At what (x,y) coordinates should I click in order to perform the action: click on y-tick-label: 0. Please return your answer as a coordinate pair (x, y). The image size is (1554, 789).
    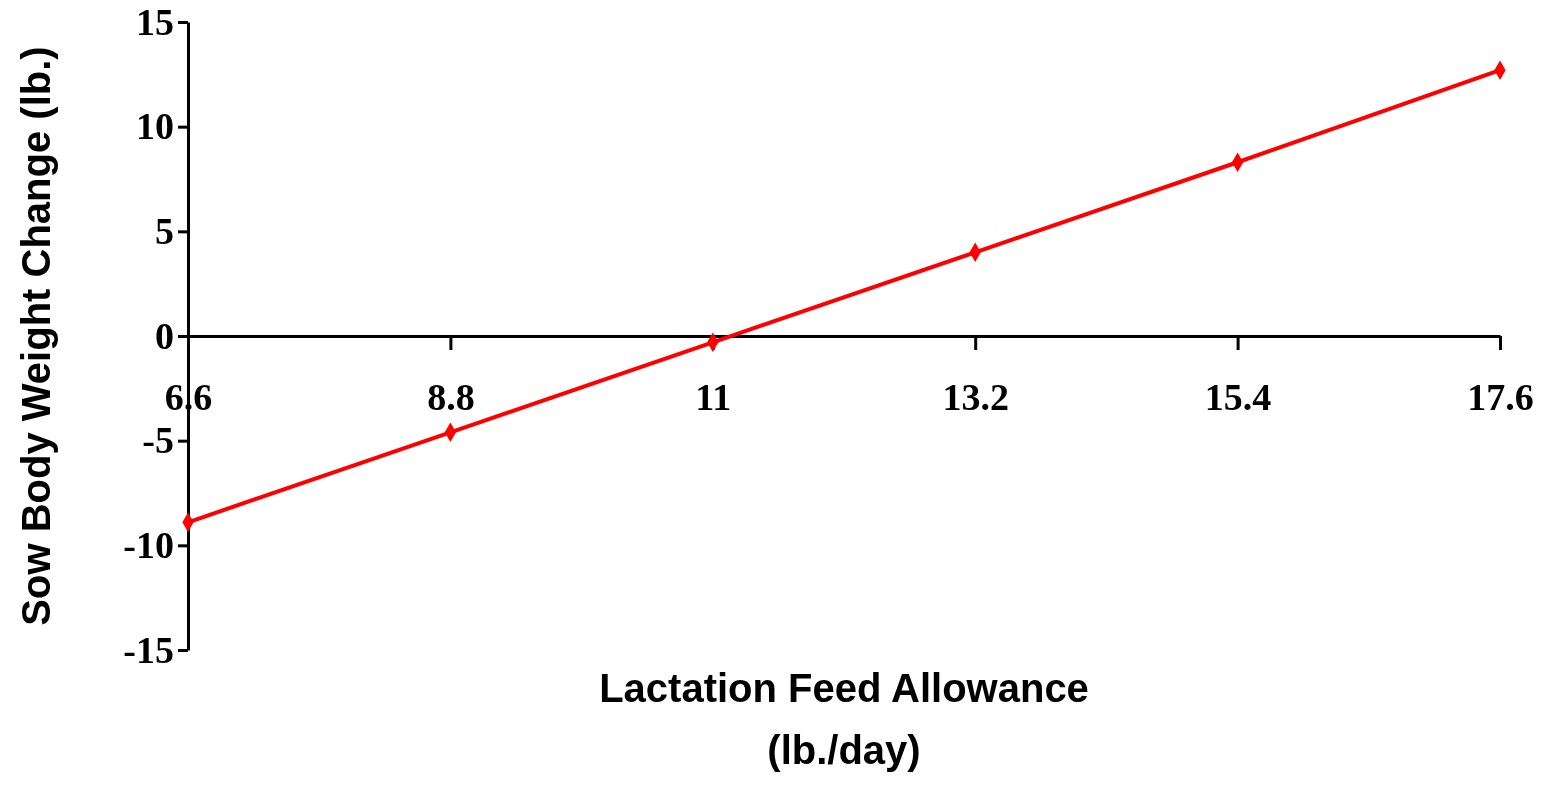
    Looking at the image, I should click on (164, 335).